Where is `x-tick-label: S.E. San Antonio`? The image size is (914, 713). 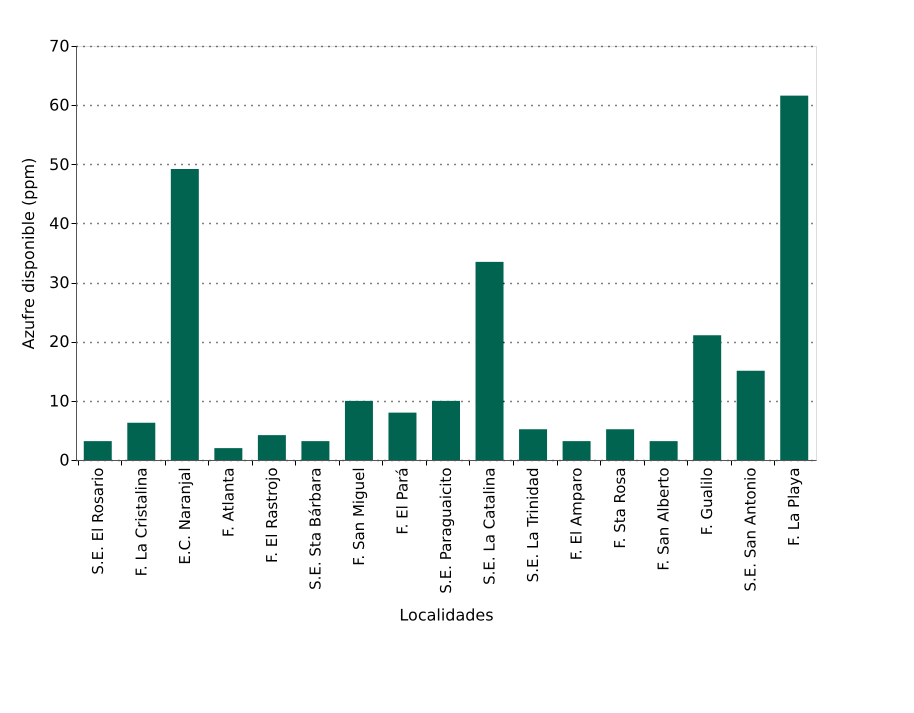
x-tick-label: S.E. San Antonio is located at coordinates (751, 530).